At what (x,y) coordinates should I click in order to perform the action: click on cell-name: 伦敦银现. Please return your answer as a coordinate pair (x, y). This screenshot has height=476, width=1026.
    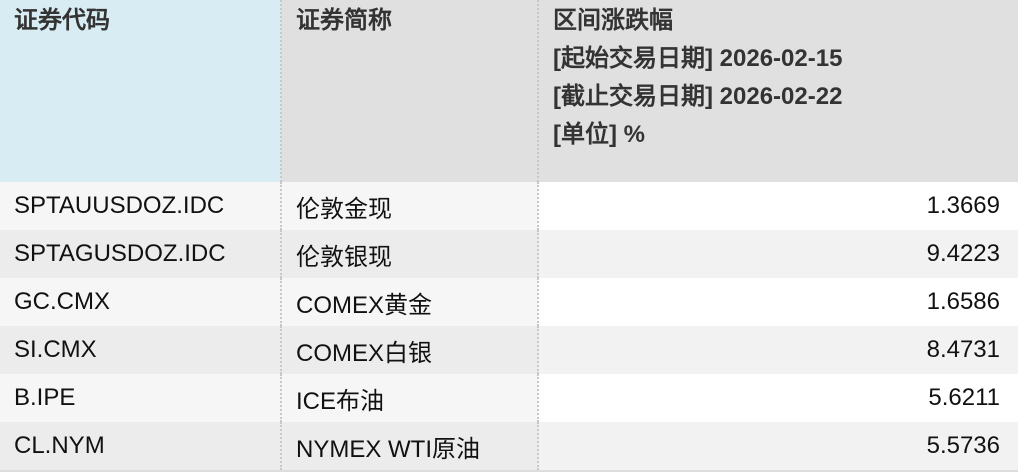
    Looking at the image, I should click on (410, 254).